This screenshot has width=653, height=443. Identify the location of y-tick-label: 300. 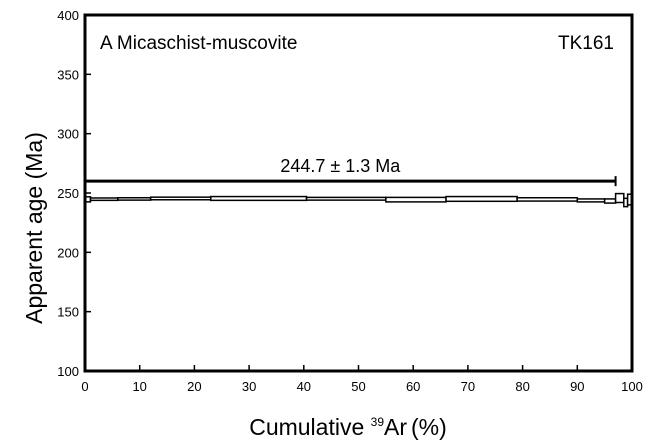
(68, 134).